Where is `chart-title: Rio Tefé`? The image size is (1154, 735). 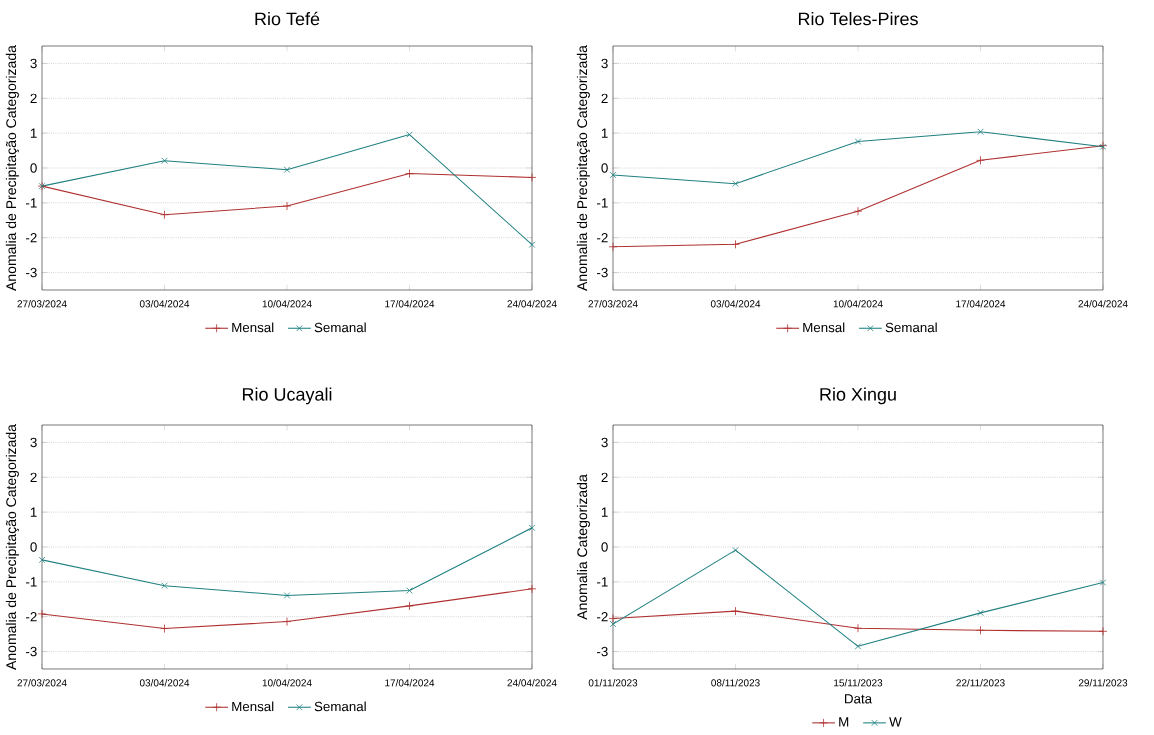 chart-title: Rio Tefé is located at coordinates (287, 18).